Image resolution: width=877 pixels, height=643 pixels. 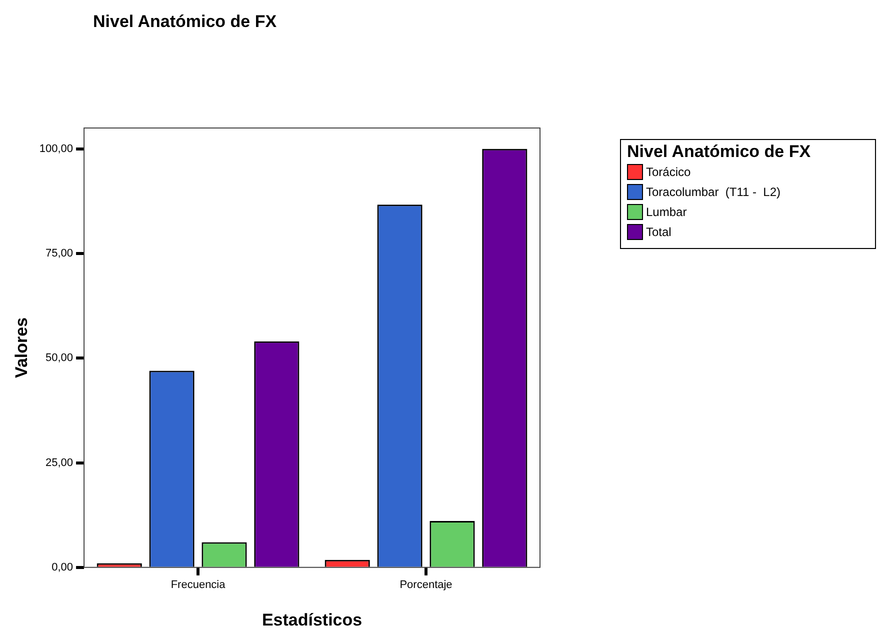 What do you see at coordinates (198, 585) in the screenshot?
I see `x-tick-label: Frecuencia` at bounding box center [198, 585].